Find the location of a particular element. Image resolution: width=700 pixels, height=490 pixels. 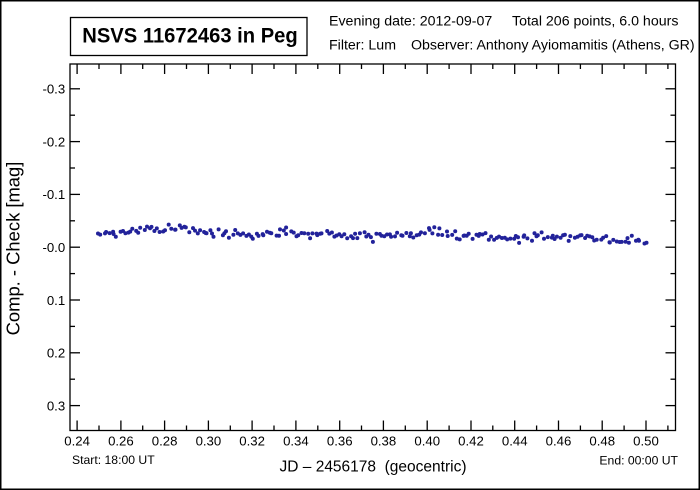

svg-text: 0.46 is located at coordinates (559, 440).